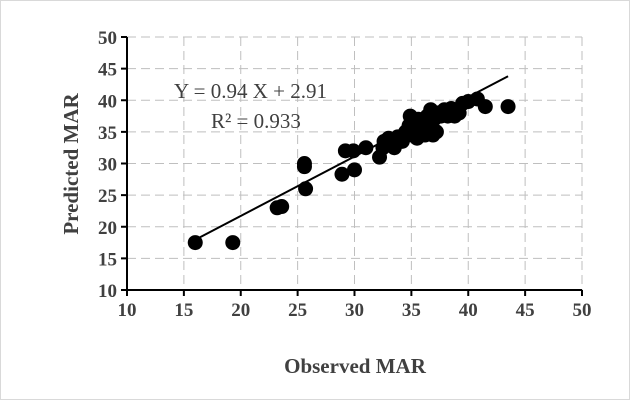  Describe the element at coordinates (525, 310) in the screenshot. I see `x-tick-label: 45` at that location.